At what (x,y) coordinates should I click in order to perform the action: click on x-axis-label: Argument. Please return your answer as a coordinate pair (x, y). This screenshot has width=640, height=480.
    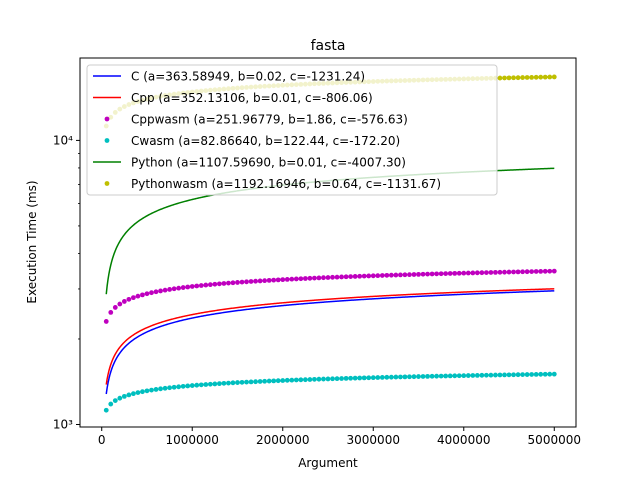
    Looking at the image, I should click on (328, 463).